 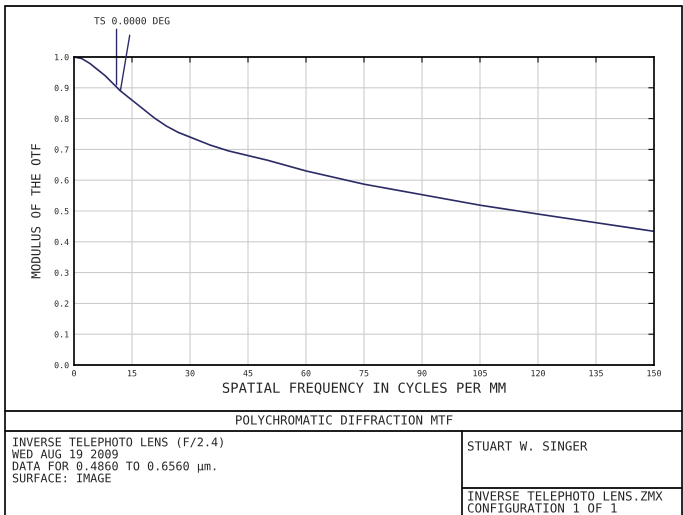 What do you see at coordinates (65, 454) in the screenshot?
I see `text: WED AUG 19 2009` at bounding box center [65, 454].